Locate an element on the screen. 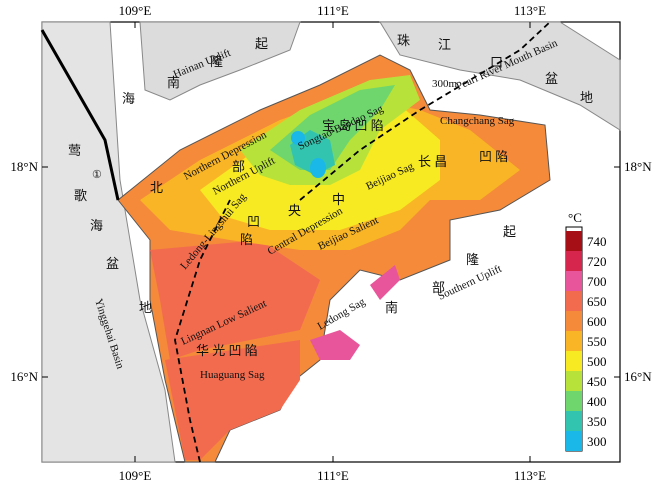 Image resolution: width=661 pixels, height=493 pixels. legend-tick-label: 450 is located at coordinates (597, 381).